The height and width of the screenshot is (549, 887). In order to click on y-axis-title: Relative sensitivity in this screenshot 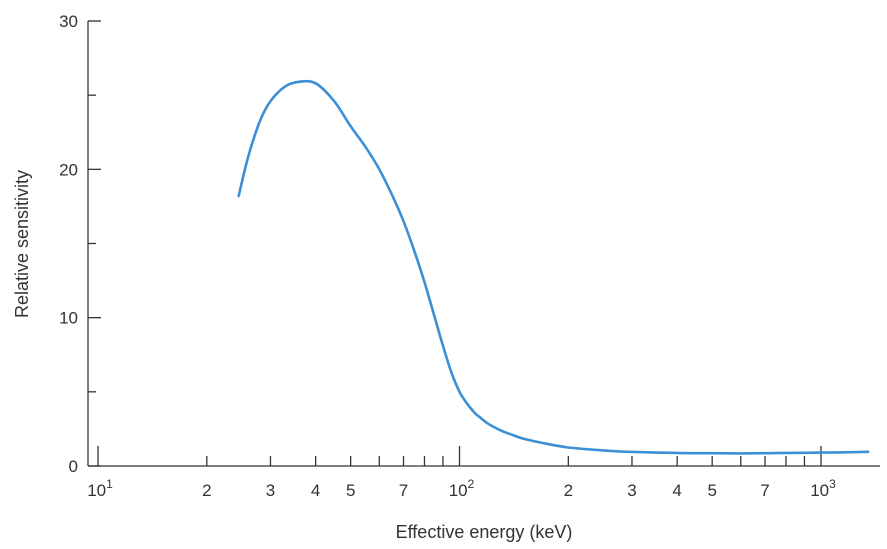, I will do `click(22, 244)`.